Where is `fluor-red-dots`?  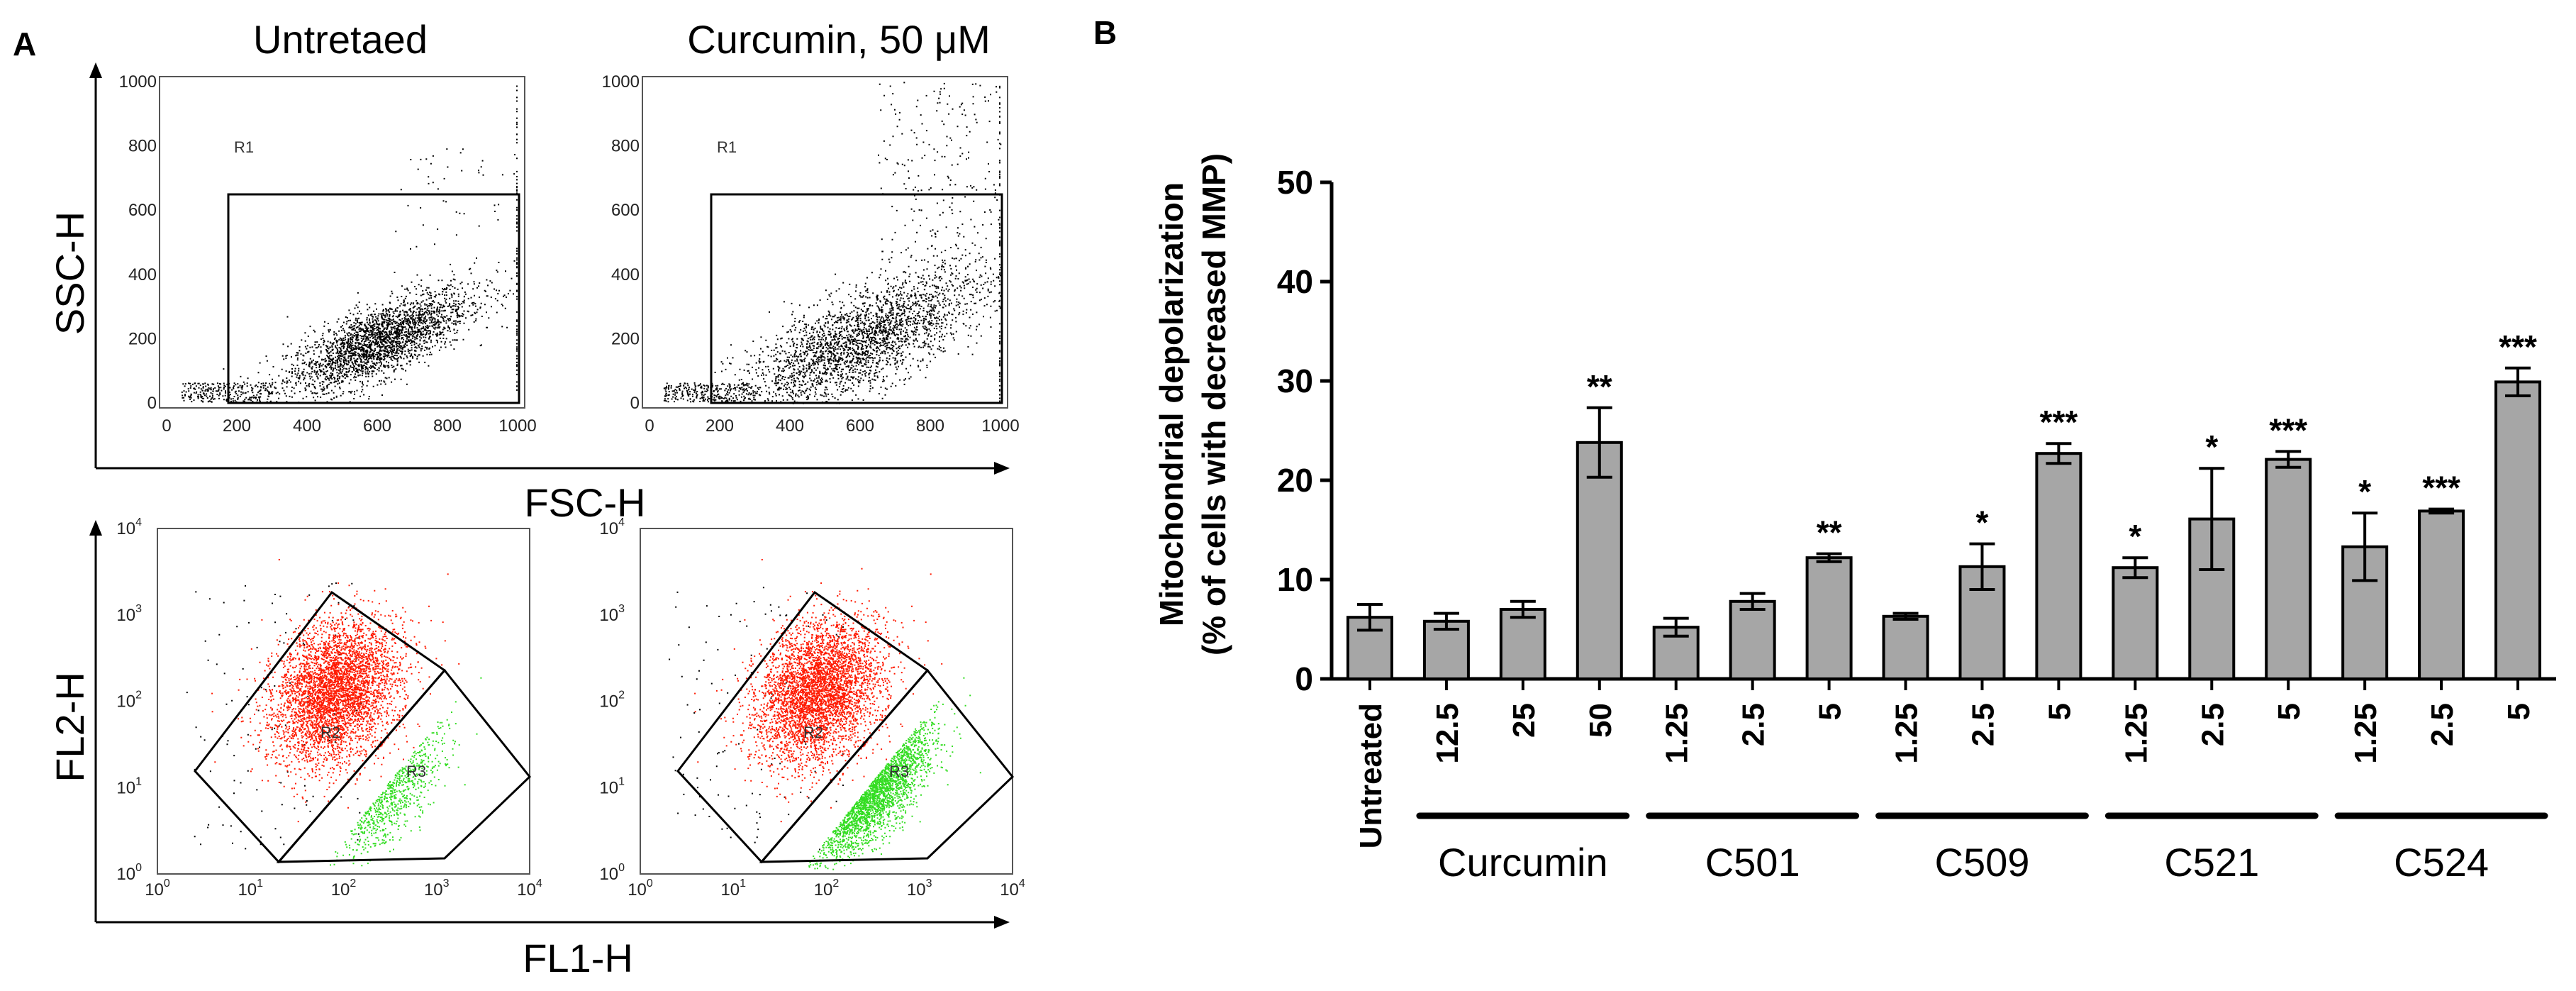 fluor-red-dots is located at coordinates (818, 691).